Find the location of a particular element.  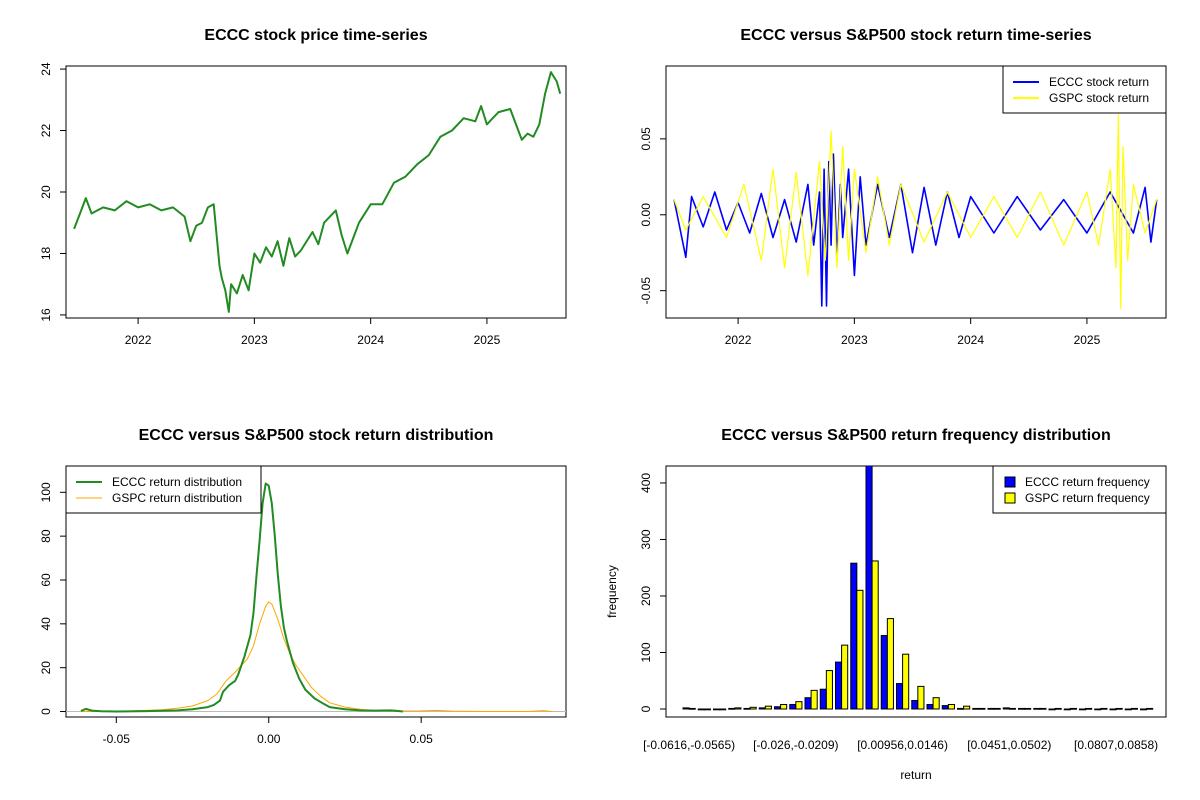

x-tick-label: [0.0451,0.0502) is located at coordinates (1009, 745).